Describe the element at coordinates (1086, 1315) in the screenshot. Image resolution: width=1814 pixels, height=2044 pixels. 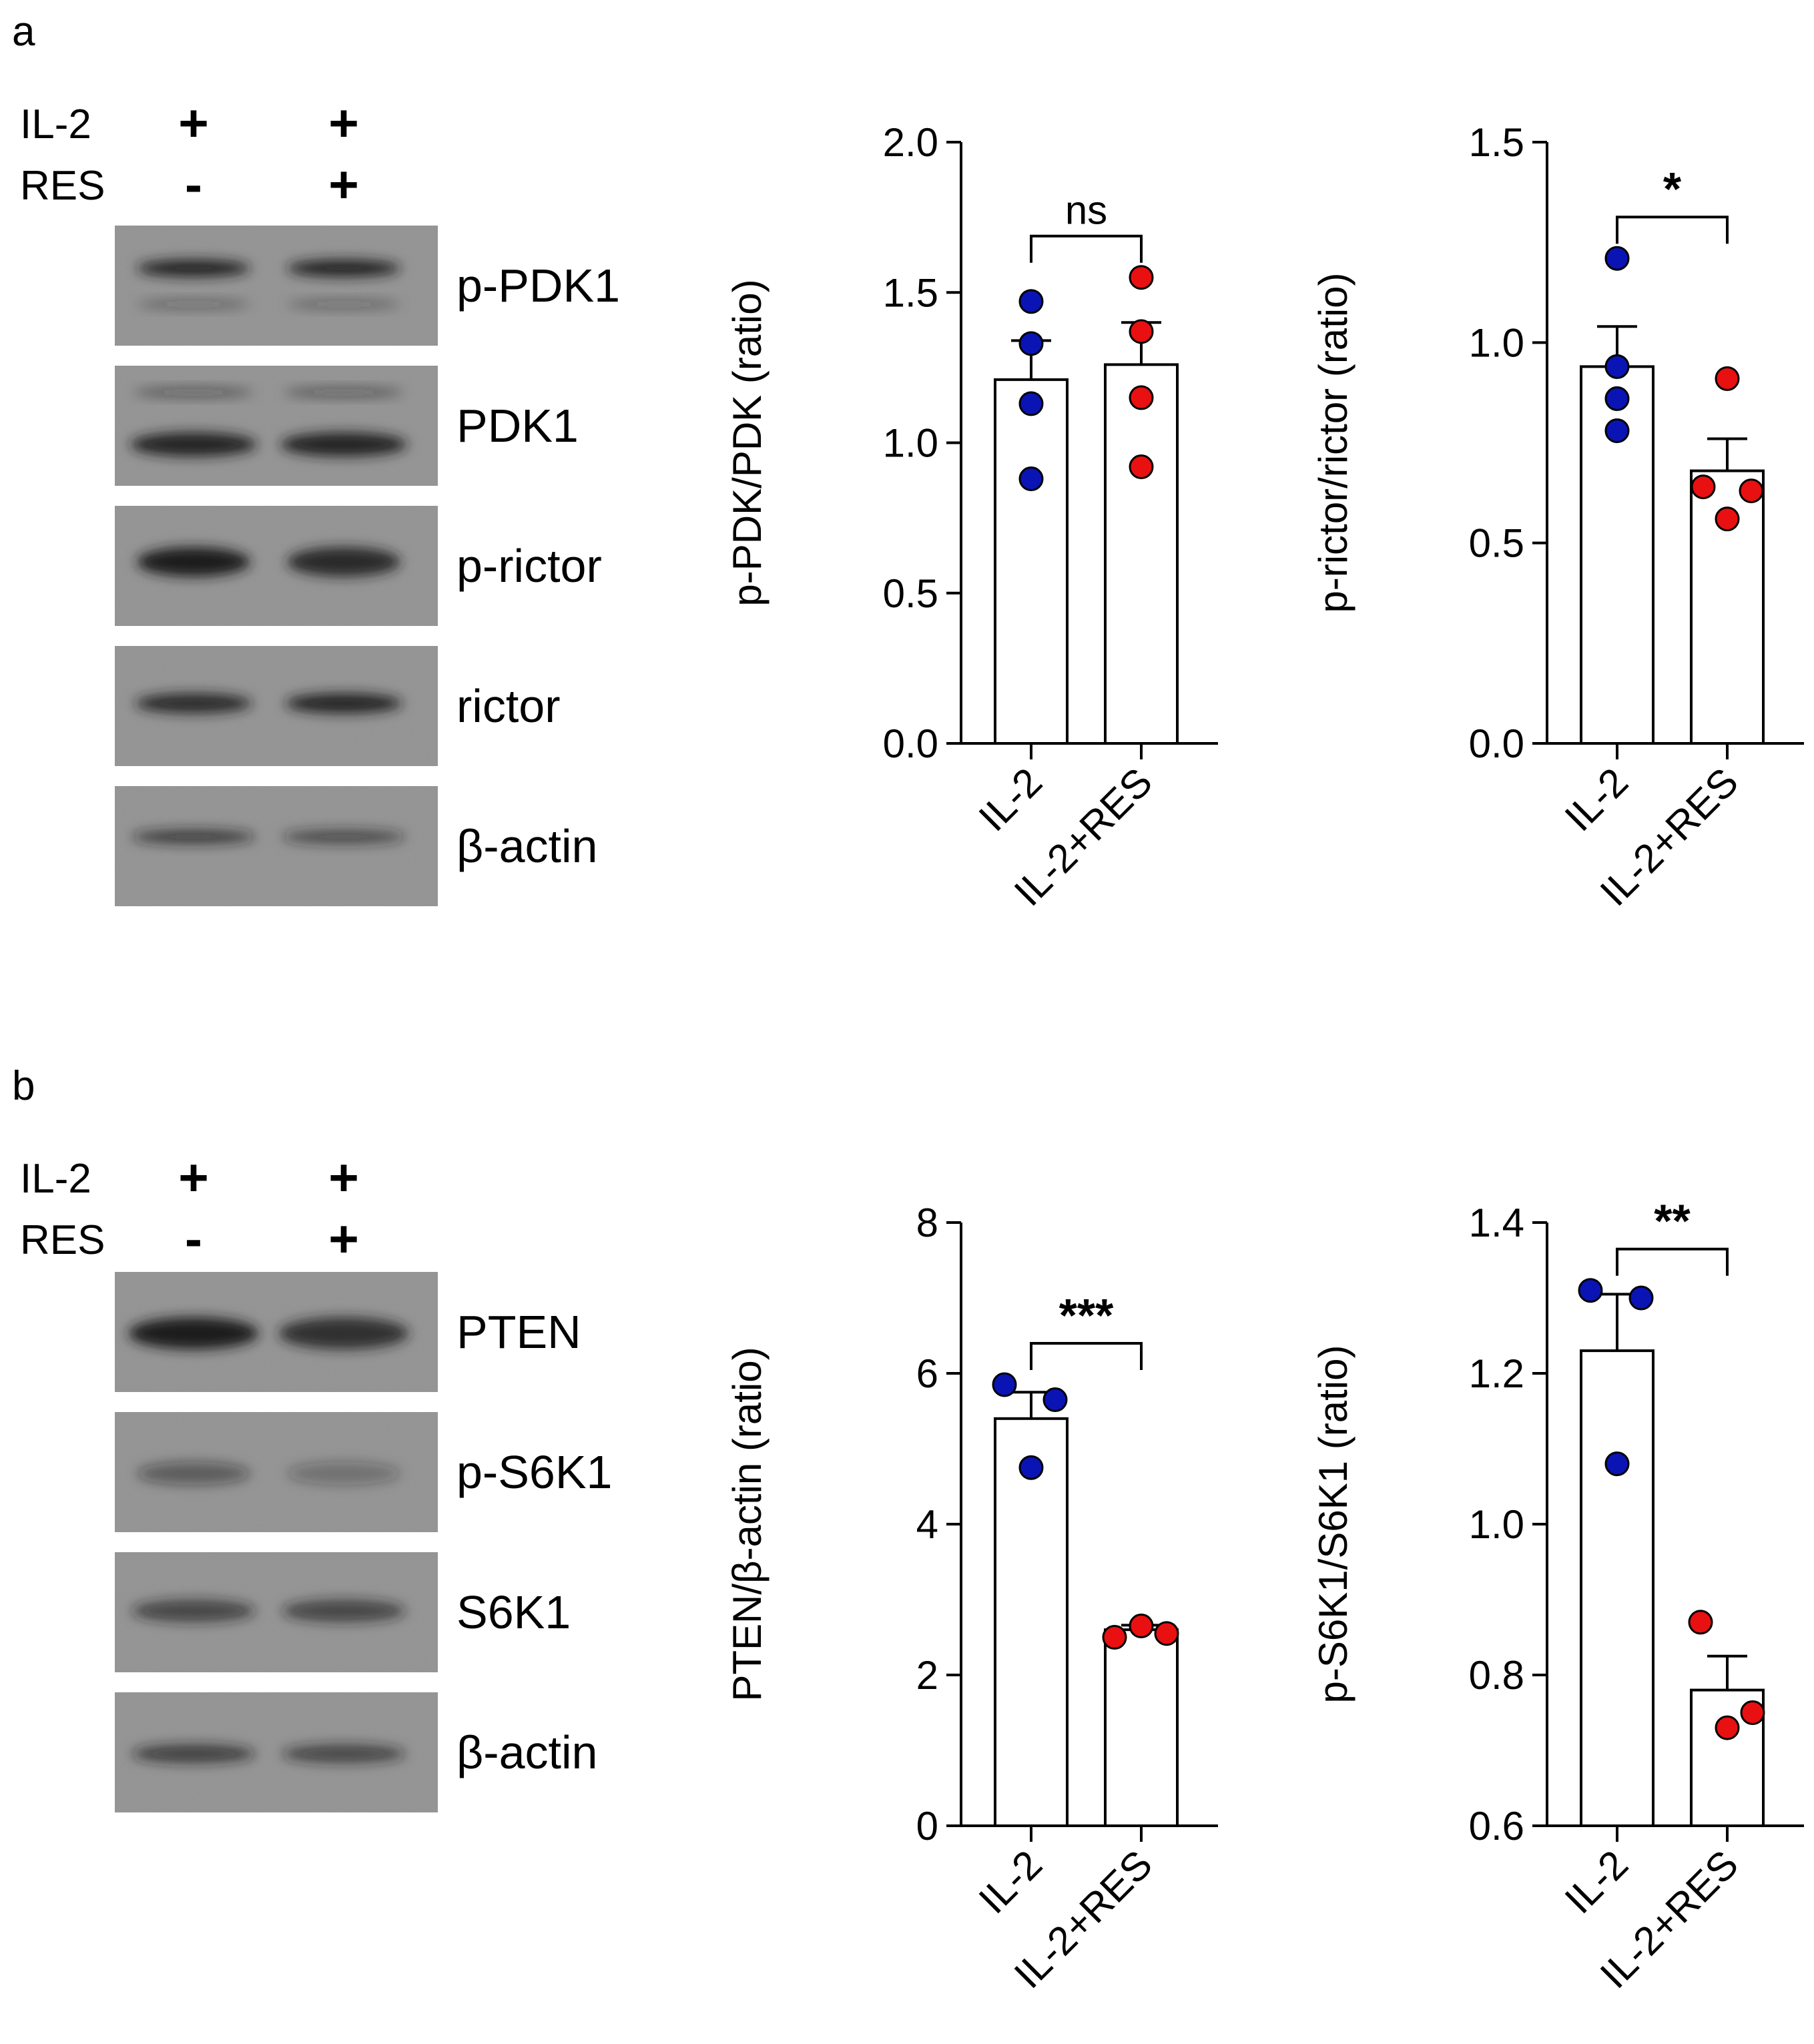
I see `significance-label: ***` at that location.